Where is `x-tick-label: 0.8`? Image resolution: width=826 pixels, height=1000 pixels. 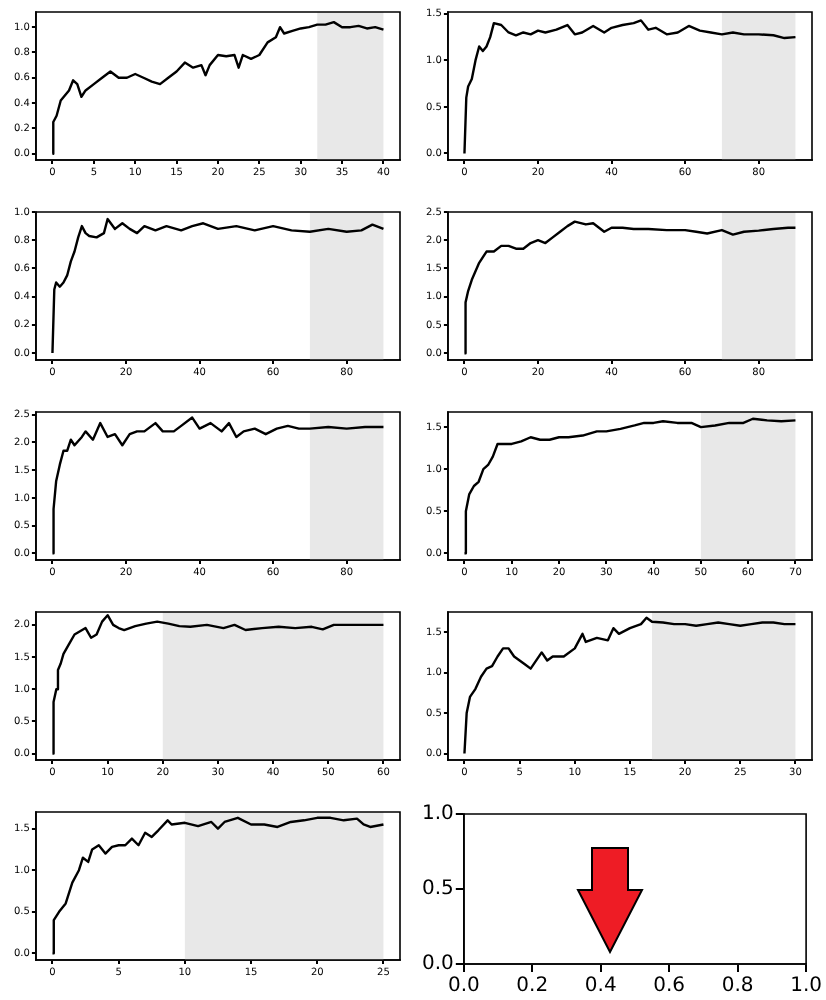 x-tick-label: 0.8 is located at coordinates (737, 986).